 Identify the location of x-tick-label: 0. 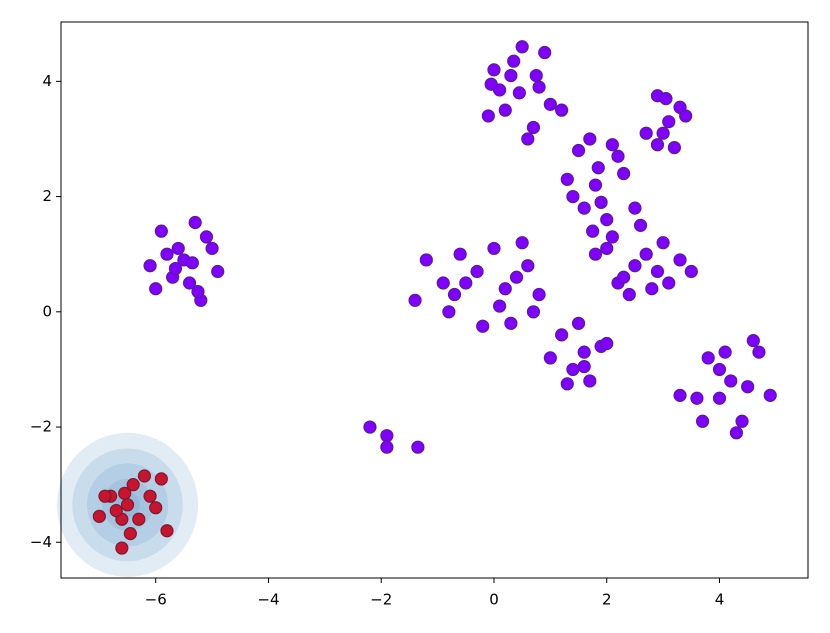
(494, 600).